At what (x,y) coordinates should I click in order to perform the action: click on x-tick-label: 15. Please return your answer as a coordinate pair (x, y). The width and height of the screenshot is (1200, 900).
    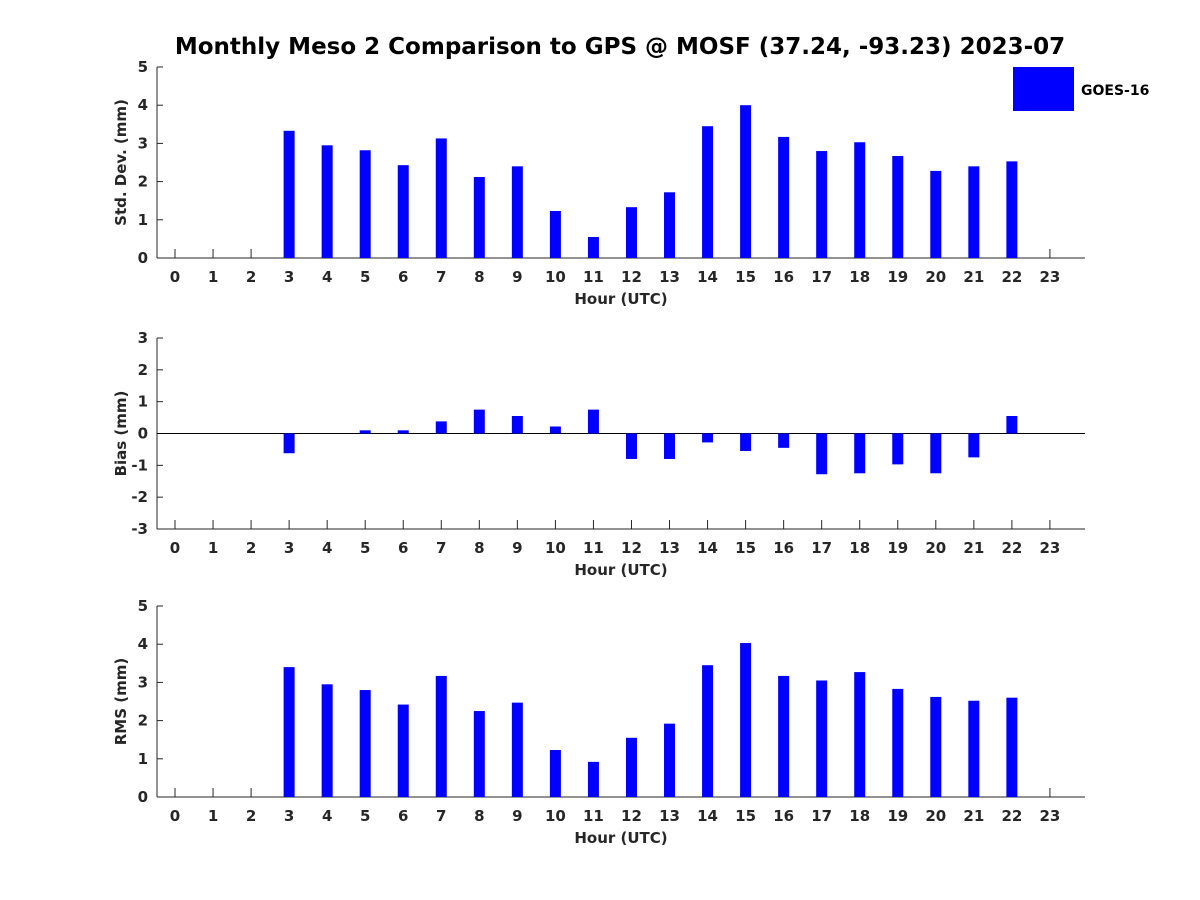
    Looking at the image, I should click on (745, 548).